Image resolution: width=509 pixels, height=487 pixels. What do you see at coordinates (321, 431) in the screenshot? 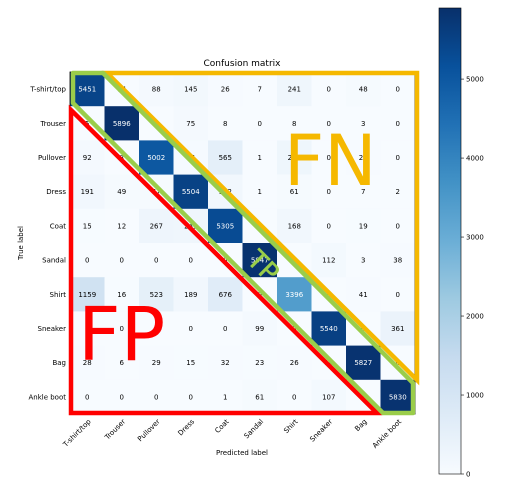
I see `x-tick-label: Sneaker` at bounding box center [321, 431].